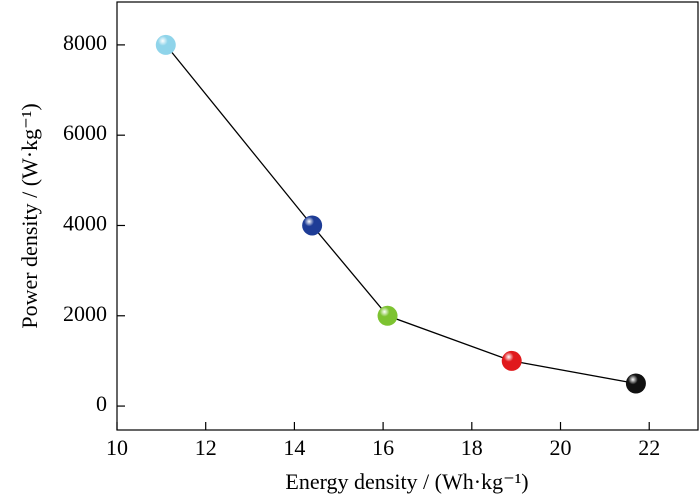 The image size is (700, 502). I want to click on x-tick-label: 18, so click(472, 447).